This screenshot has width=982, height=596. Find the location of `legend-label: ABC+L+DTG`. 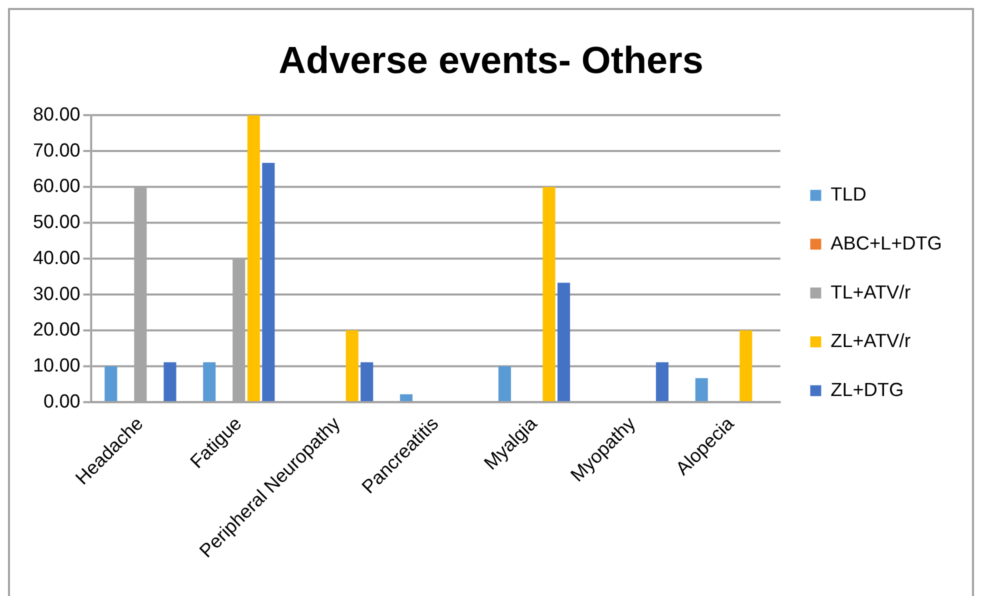

legend-label: ABC+L+DTG is located at coordinates (886, 243).